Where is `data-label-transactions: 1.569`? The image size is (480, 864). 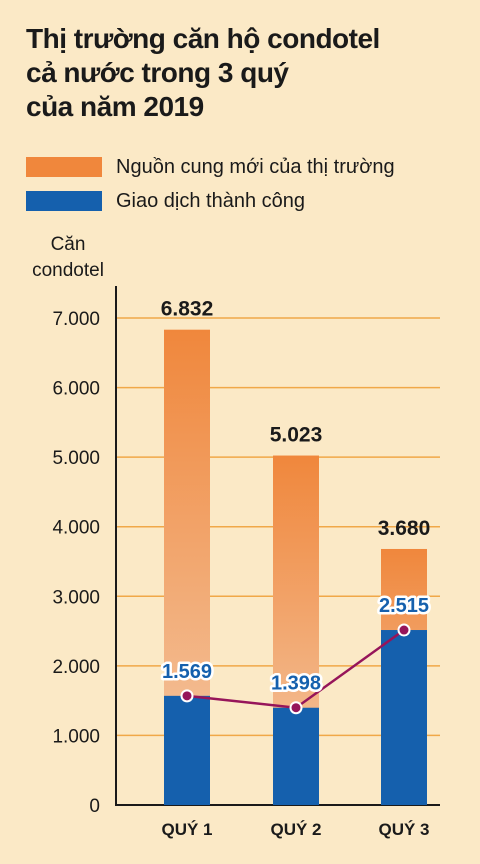 data-label-transactions: 1.569 is located at coordinates (187, 672).